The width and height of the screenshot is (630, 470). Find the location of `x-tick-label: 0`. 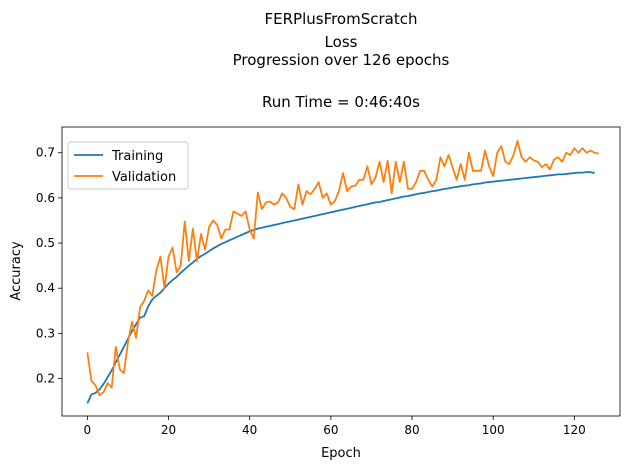

x-tick-label: 0 is located at coordinates (88, 430).